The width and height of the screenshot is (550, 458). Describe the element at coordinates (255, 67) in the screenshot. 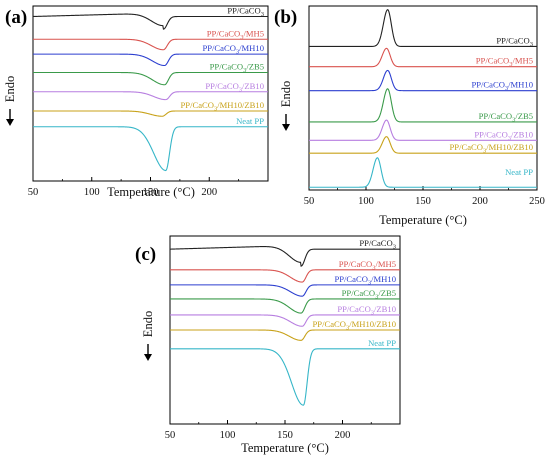

I see `series-label-tail: /ZB5` at that location.